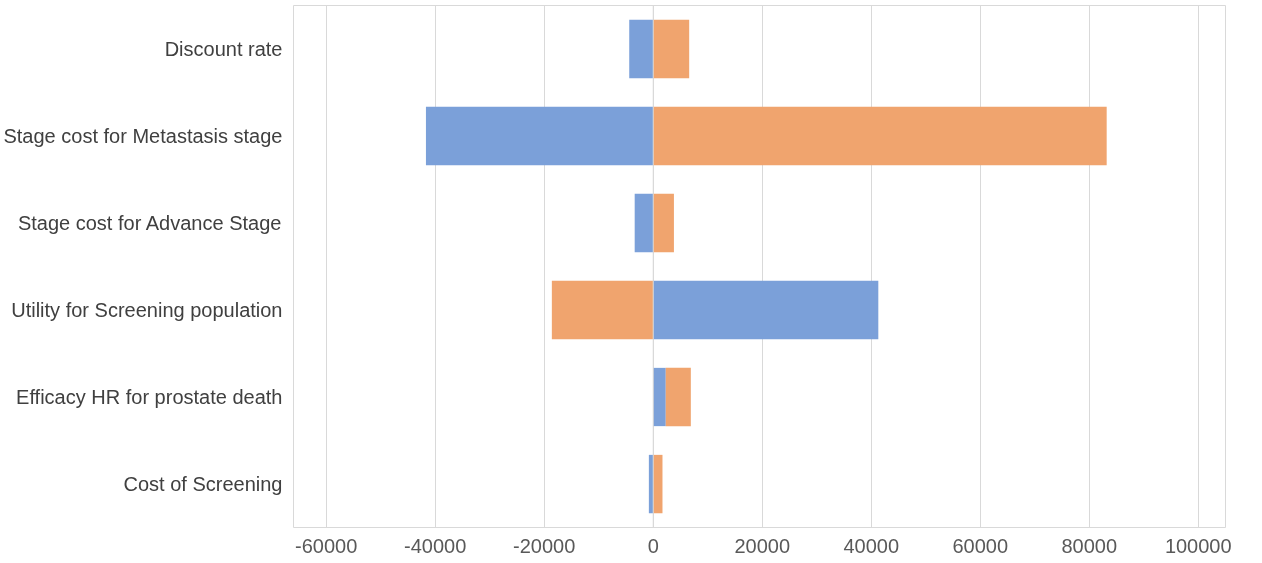  I want to click on x-tick-label: 40000, so click(871, 545).